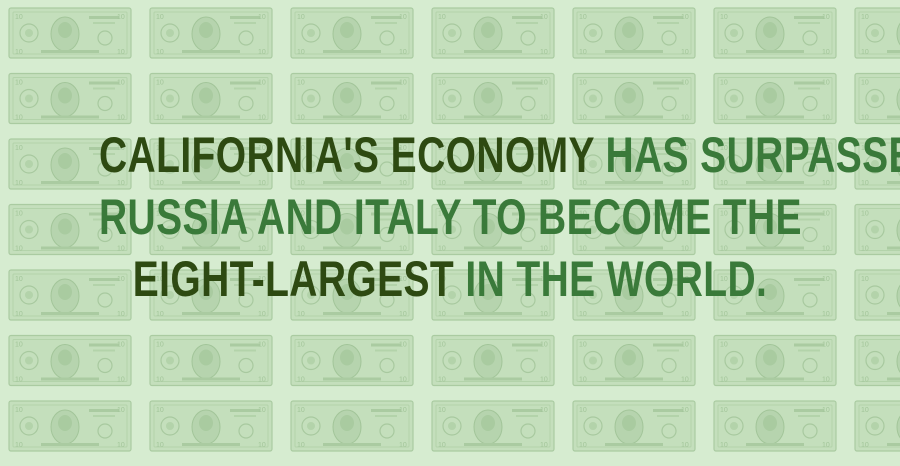 This screenshot has height=466, width=900. I want to click on headline-line-1-part-1: CALIFORNIA'S ECONOMY, so click(352, 155).